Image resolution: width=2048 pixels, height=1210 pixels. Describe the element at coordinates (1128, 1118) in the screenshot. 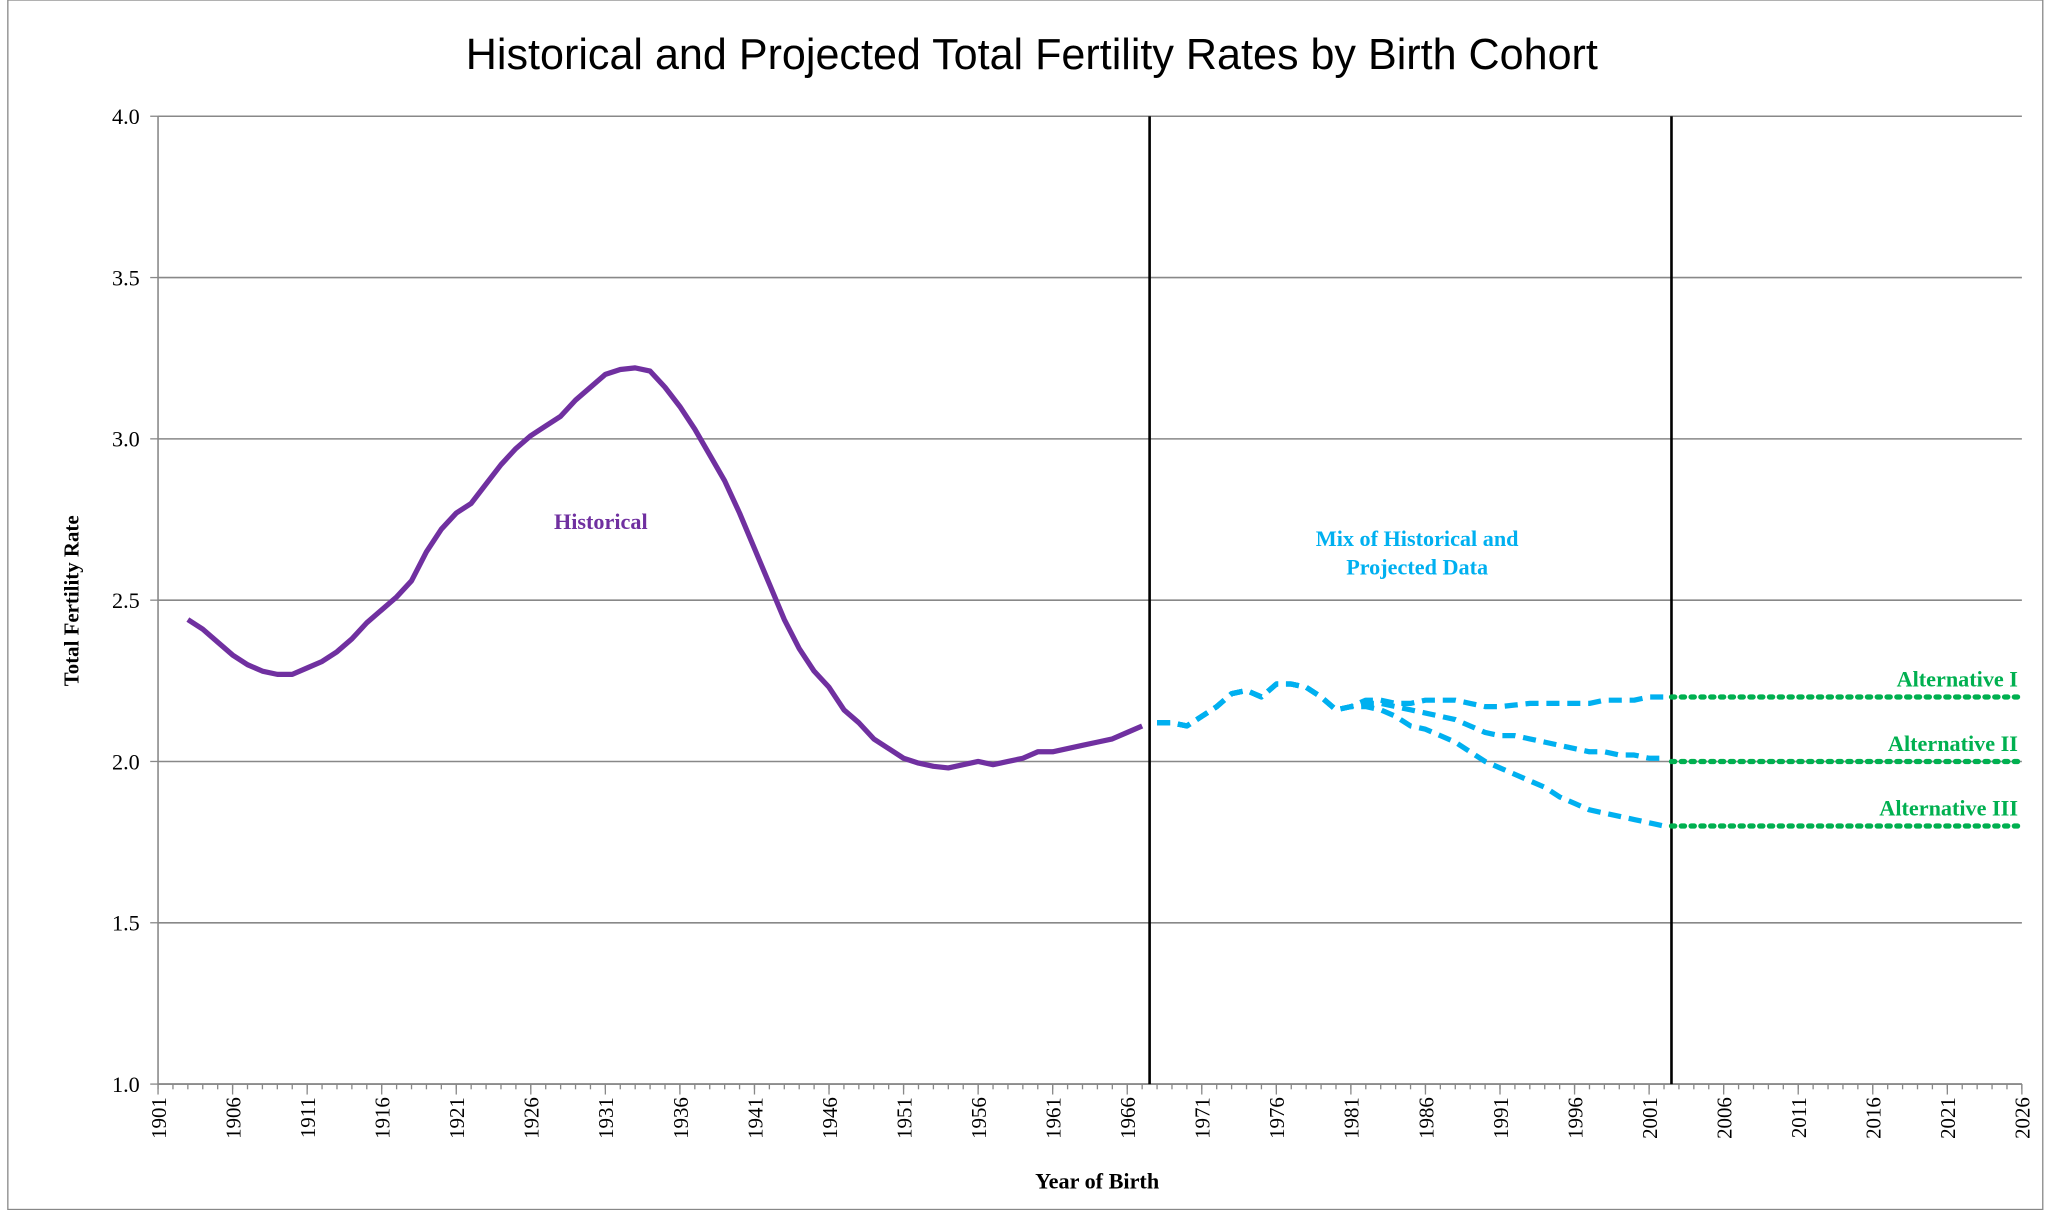

I see `x-tick-label: 1966` at that location.